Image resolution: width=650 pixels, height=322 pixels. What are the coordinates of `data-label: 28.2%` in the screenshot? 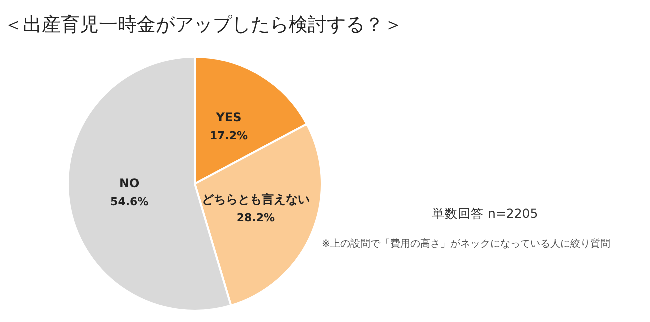 It's located at (256, 217).